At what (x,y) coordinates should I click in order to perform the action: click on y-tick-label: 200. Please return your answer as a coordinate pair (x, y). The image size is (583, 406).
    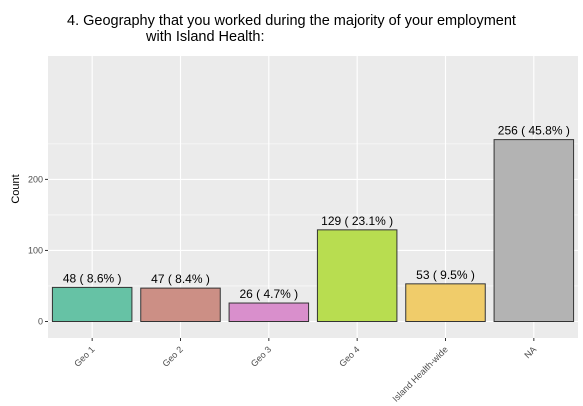
    Looking at the image, I should click on (35, 179).